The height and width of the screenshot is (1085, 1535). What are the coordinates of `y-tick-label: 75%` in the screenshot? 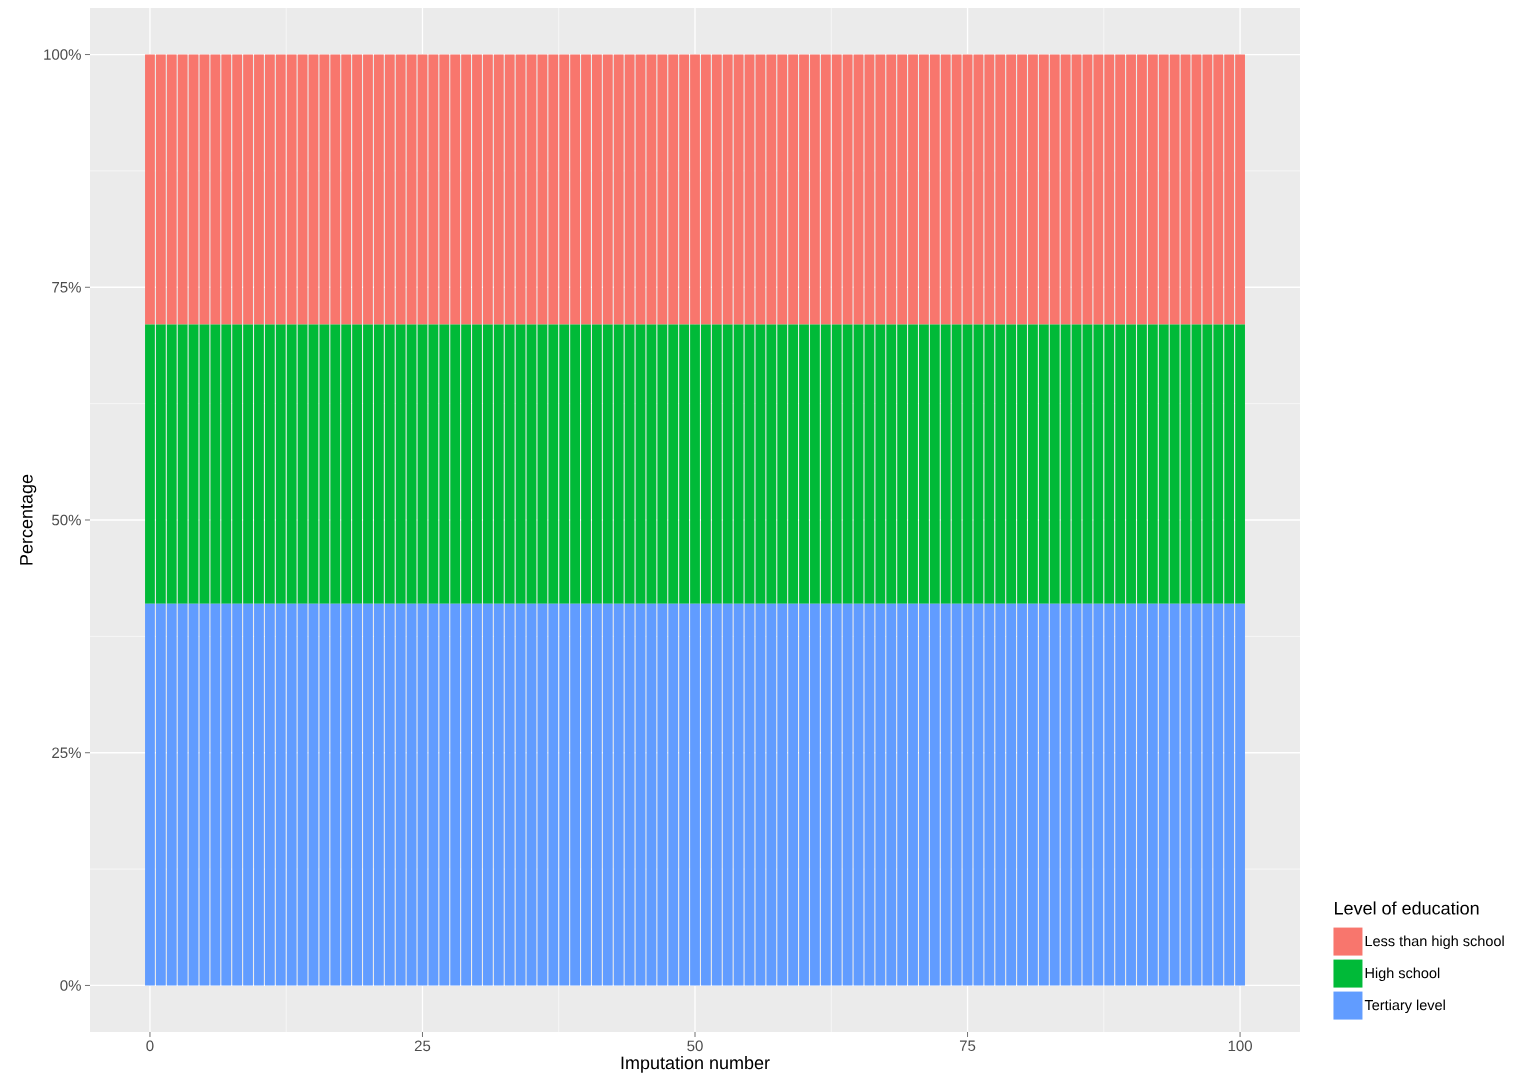 It's located at (66, 287).